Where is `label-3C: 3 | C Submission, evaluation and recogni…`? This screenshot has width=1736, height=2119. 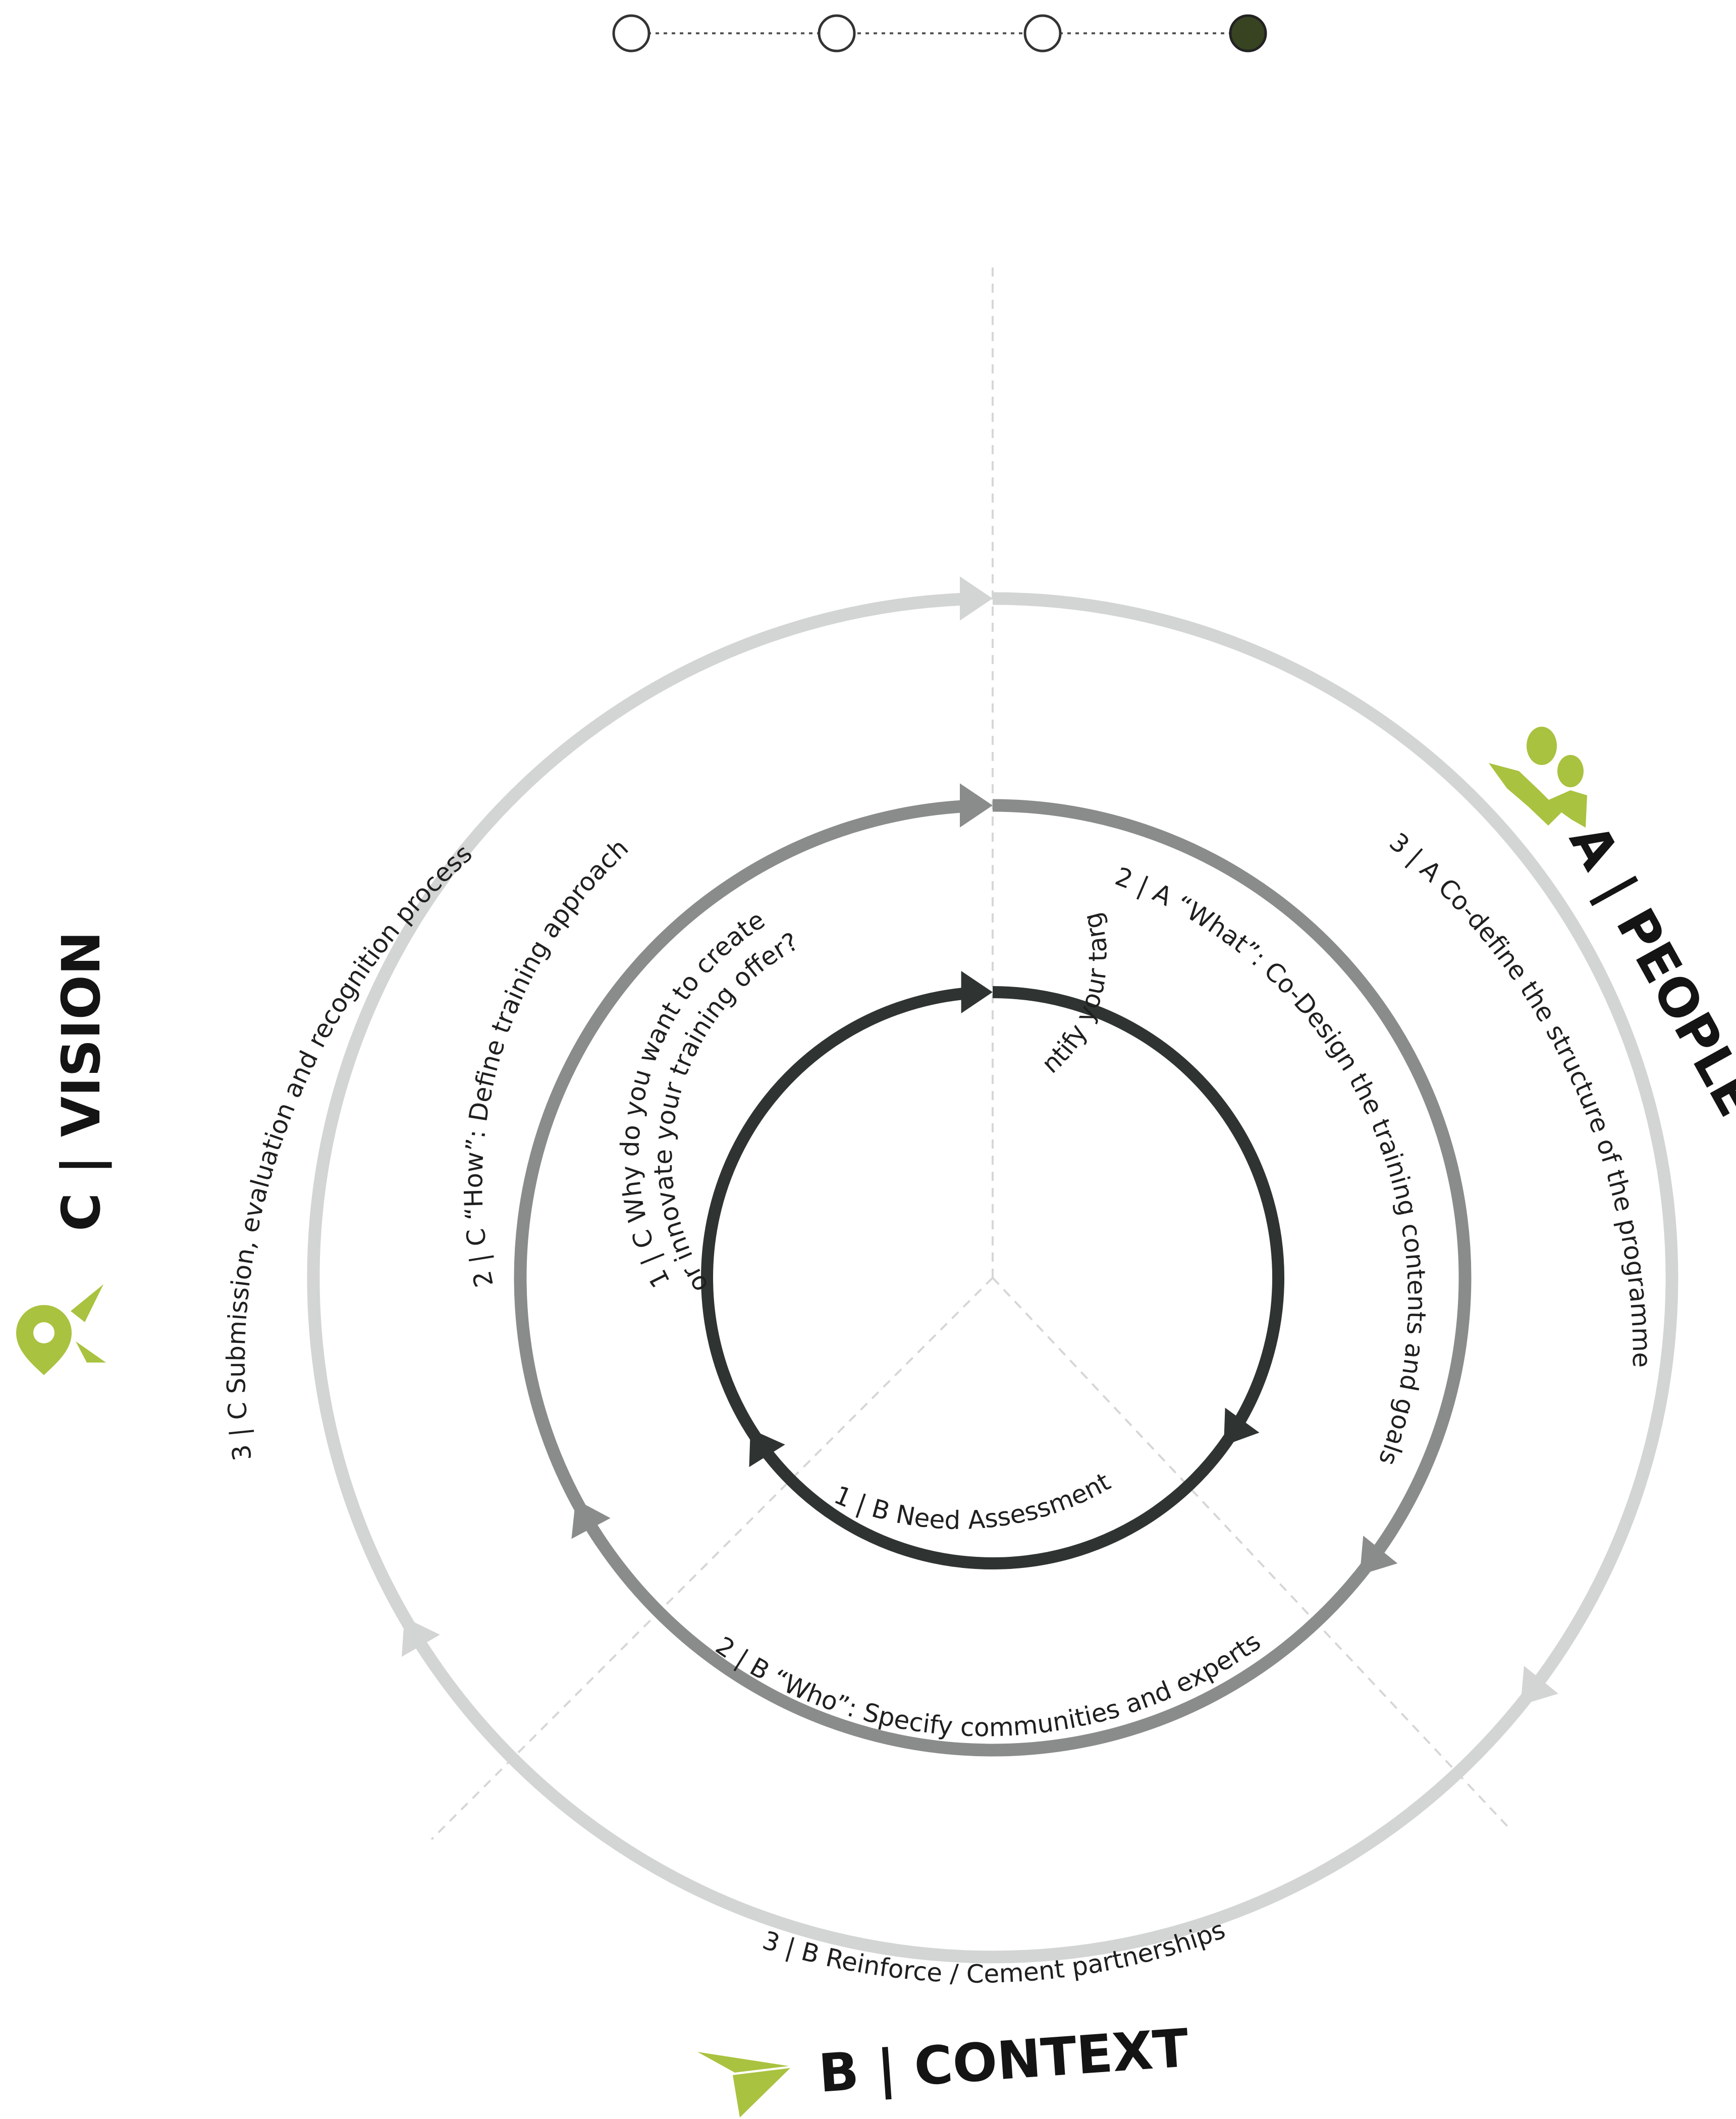
label-3C: 3 | C Submission, evaluation and recogni… is located at coordinates (350, 1151).